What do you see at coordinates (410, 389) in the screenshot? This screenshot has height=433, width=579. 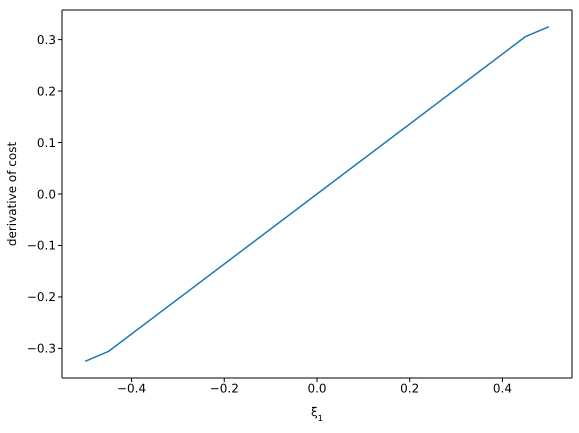 I see `x-tick-label: 0.2` at bounding box center [410, 389].